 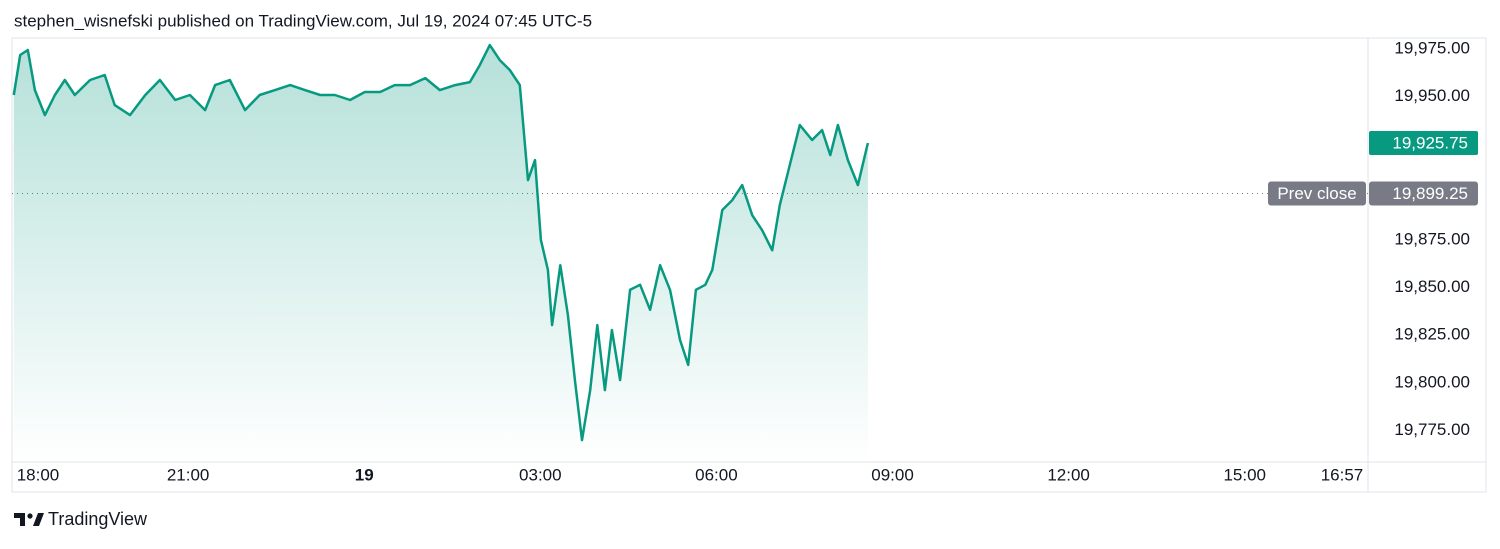 What do you see at coordinates (1430, 142) in the screenshot?
I see `last-price-label: 19,925.75` at bounding box center [1430, 142].